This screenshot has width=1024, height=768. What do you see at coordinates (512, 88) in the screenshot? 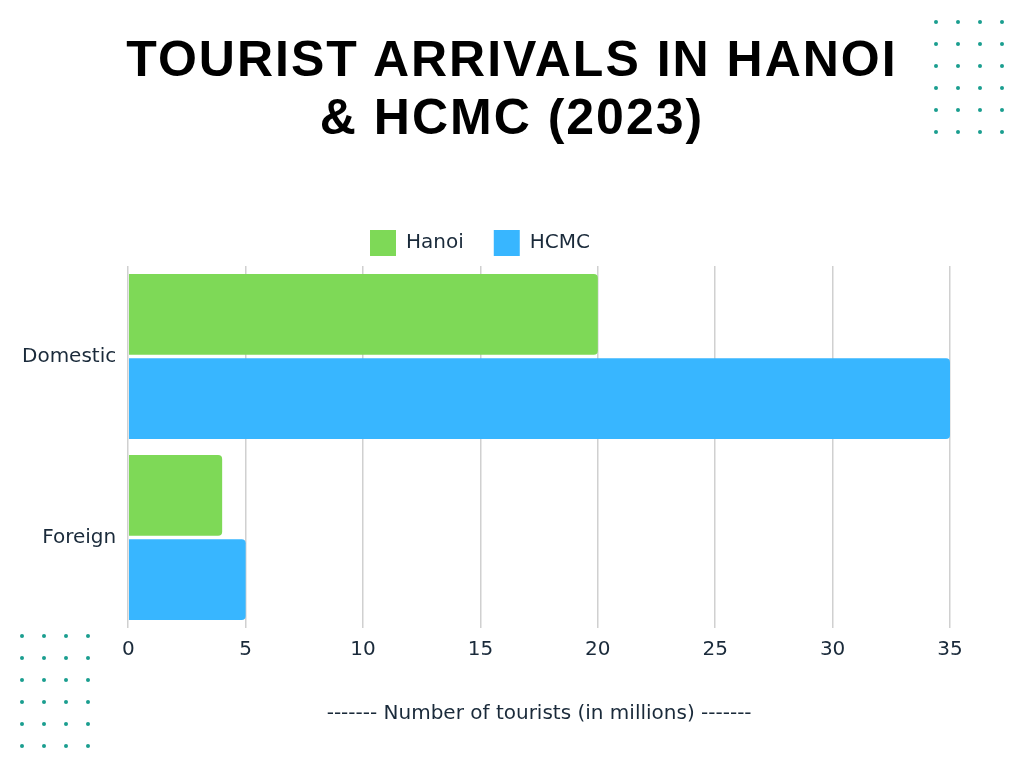
I see `chart-title: TOURIST ARRIVALS IN HANOI & HCMC (2023)` at bounding box center [512, 88].